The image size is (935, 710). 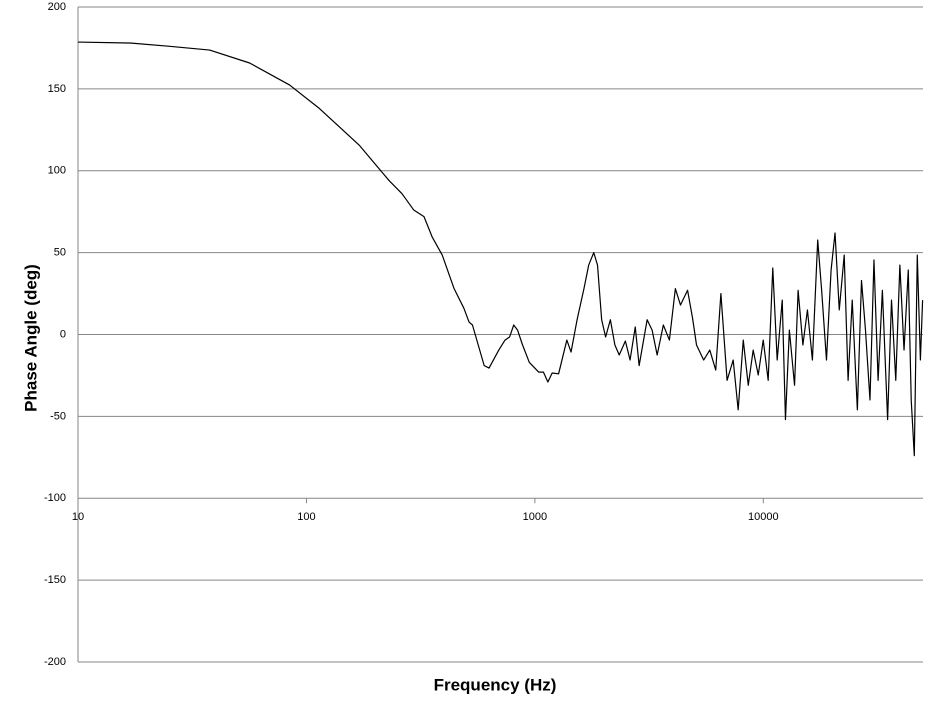 What do you see at coordinates (55, 662) in the screenshot?
I see `y-tick-label: -200` at bounding box center [55, 662].